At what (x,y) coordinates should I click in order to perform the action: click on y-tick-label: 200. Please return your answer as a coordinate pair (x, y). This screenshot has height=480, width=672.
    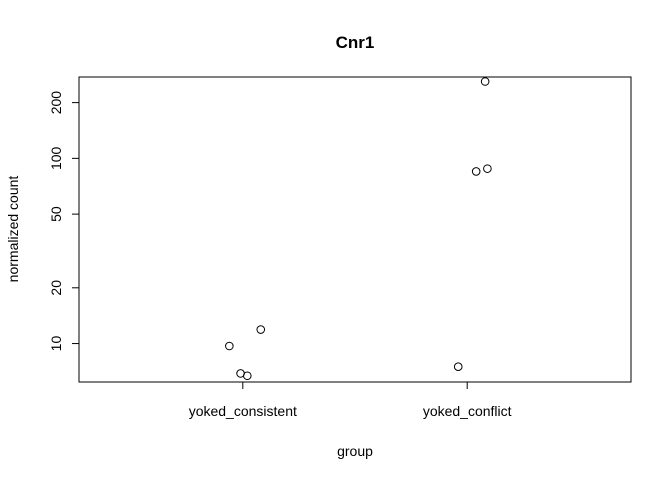
    Looking at the image, I should click on (56, 103).